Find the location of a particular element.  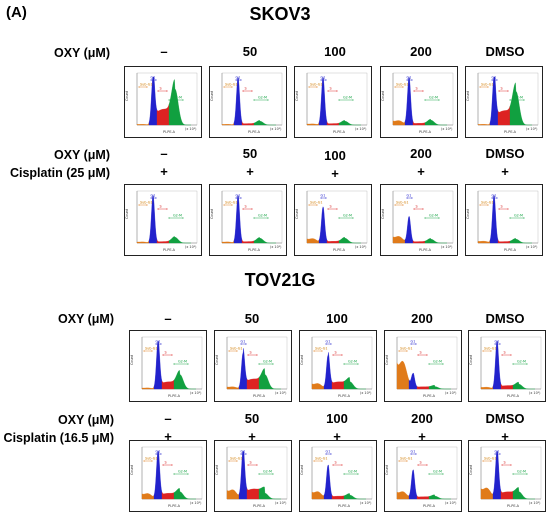

row-label-cisplatin-skov3: Cisplatin (25 μM) is located at coordinates (59, 173).